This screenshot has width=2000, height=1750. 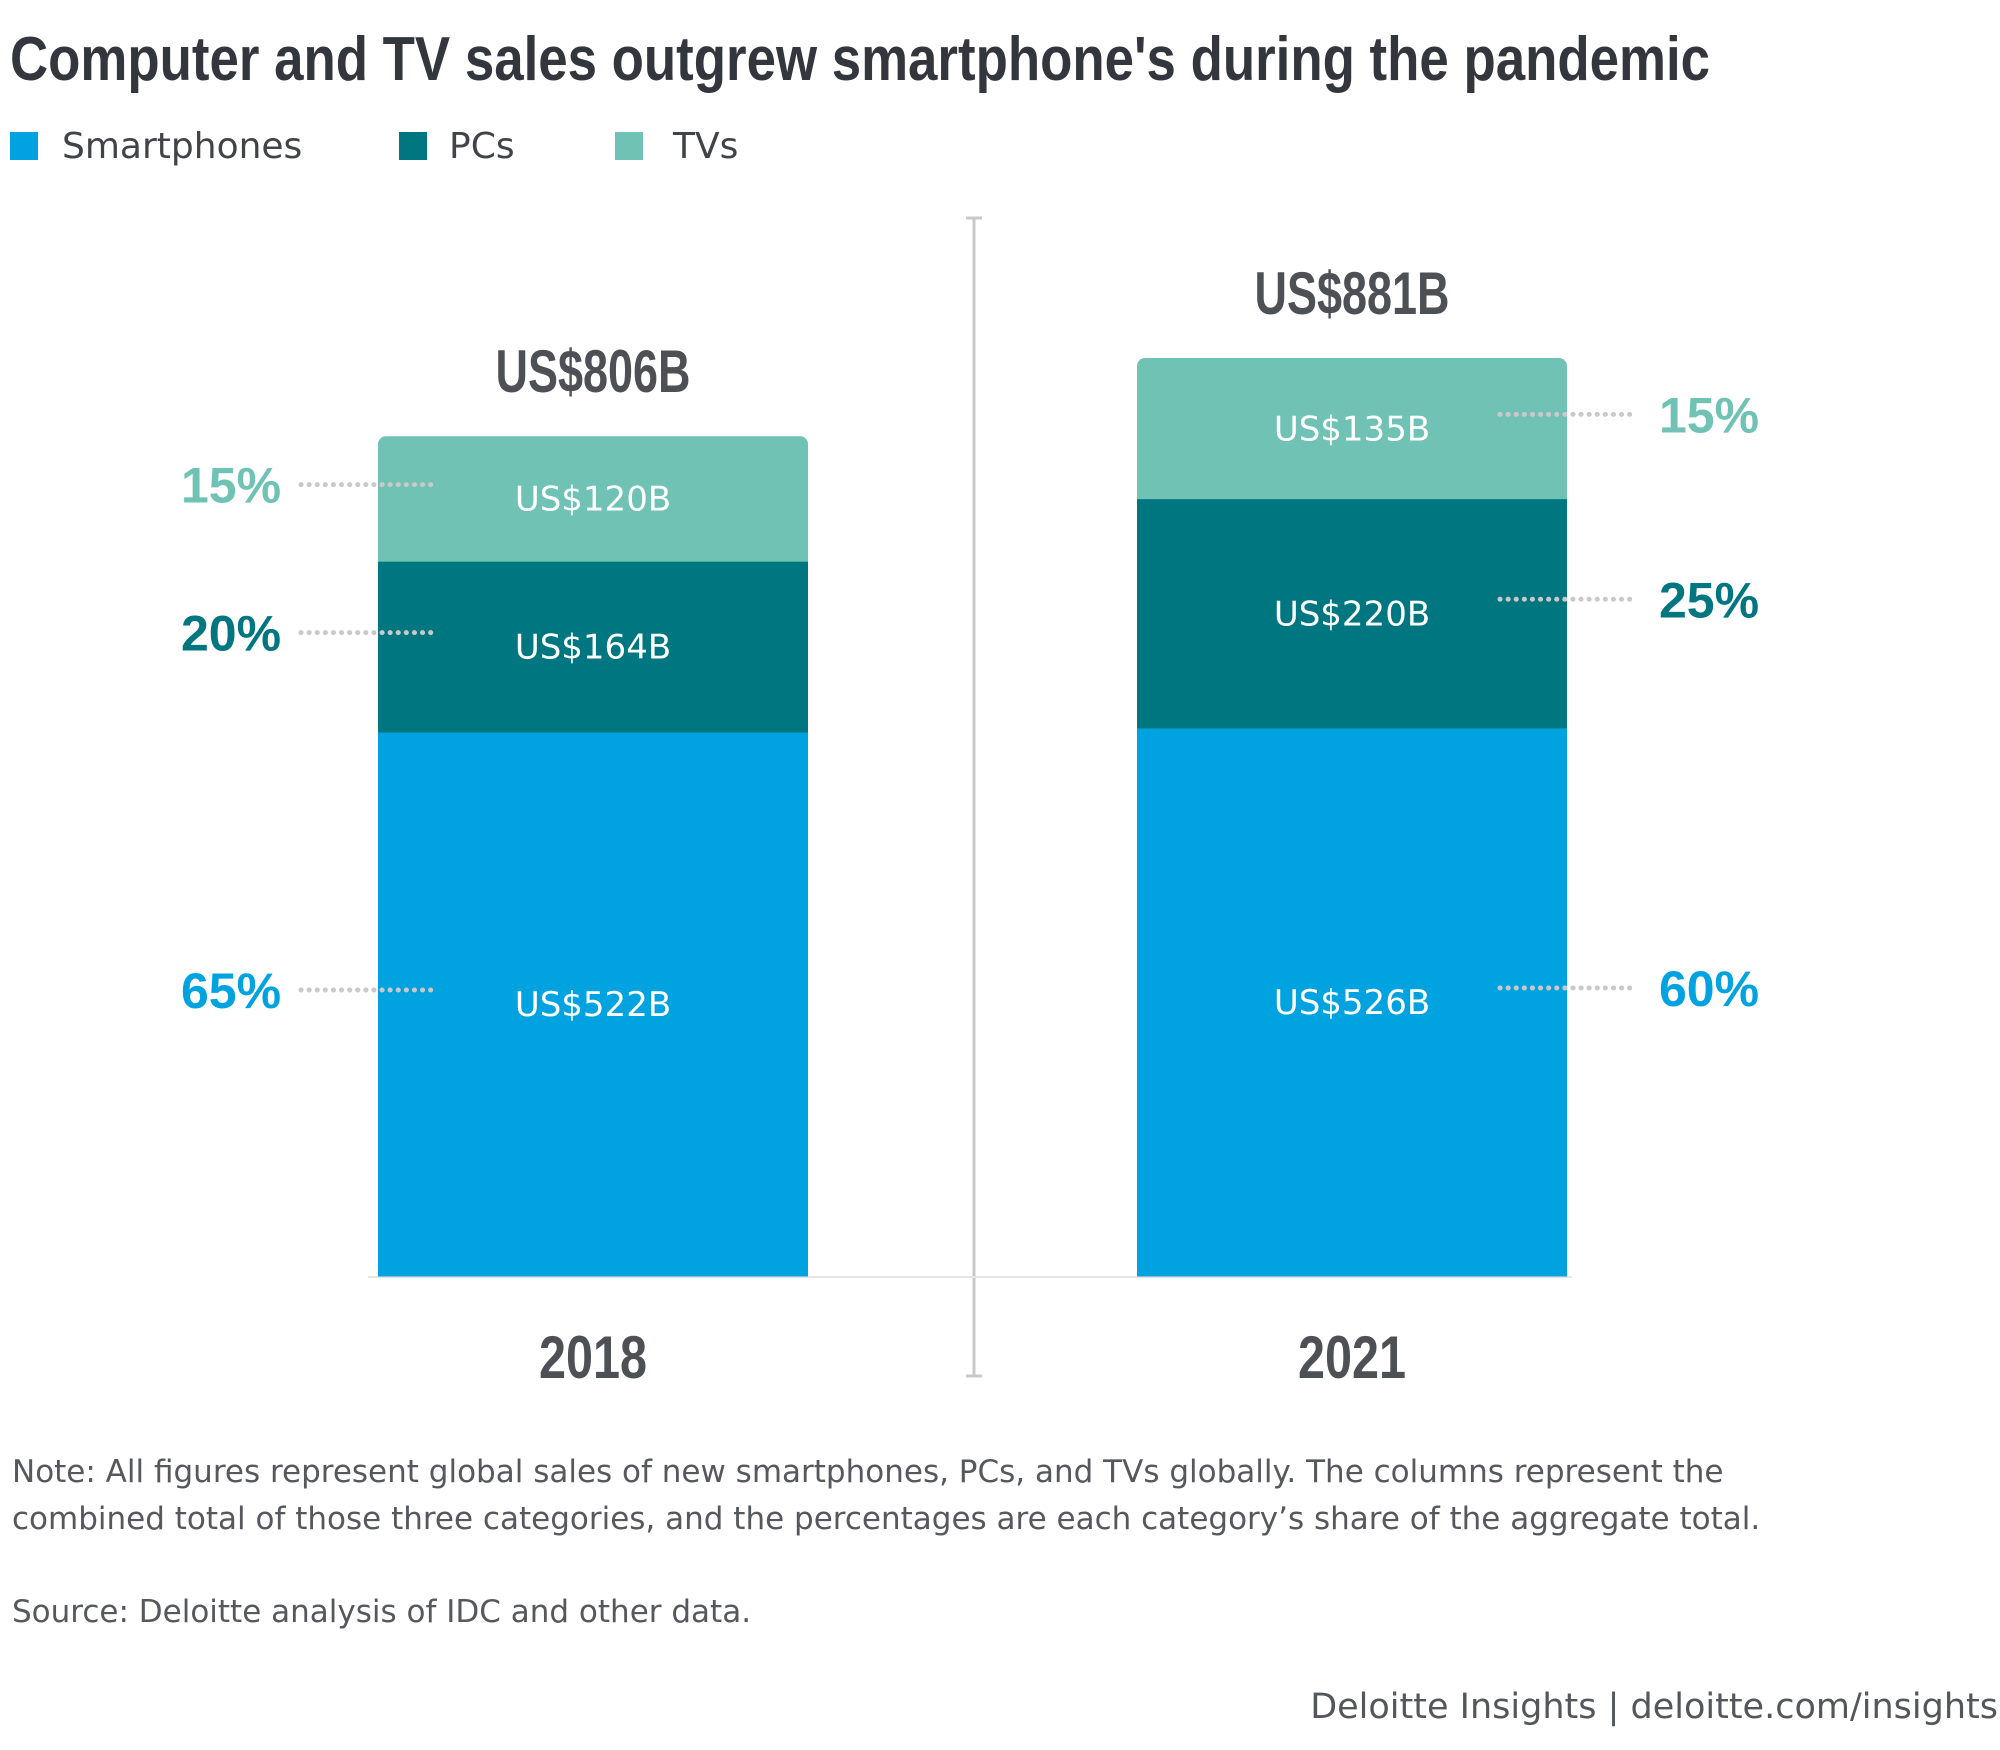 I want to click on bar-segment-tvs-2021, so click(x=1352, y=428).